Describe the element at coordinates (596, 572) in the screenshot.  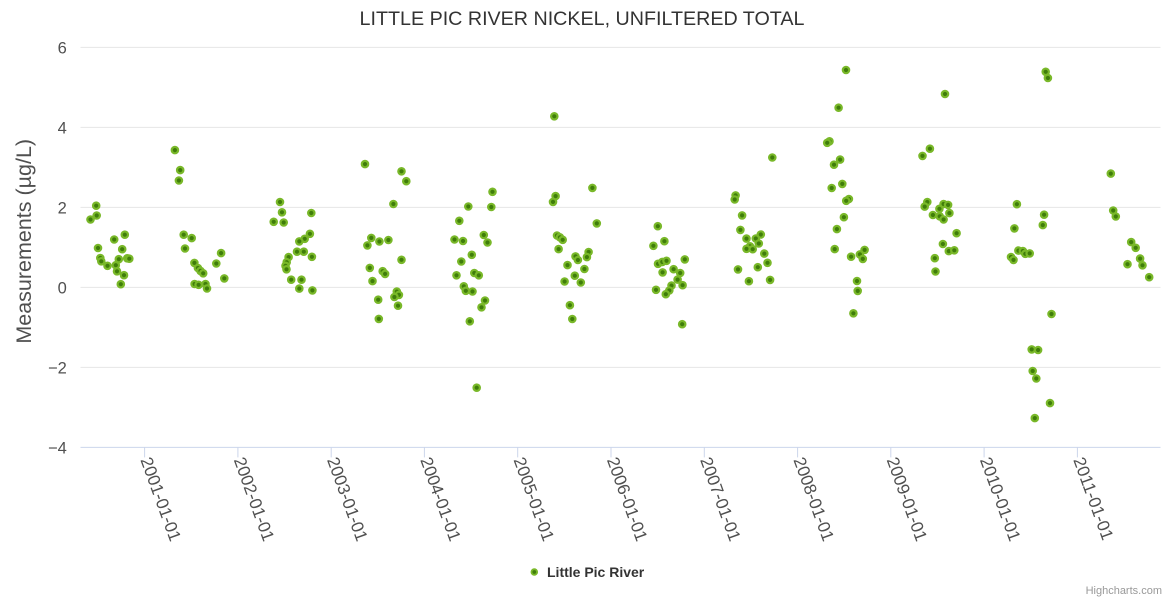
I see `svg-text: Little Pic River` at that location.